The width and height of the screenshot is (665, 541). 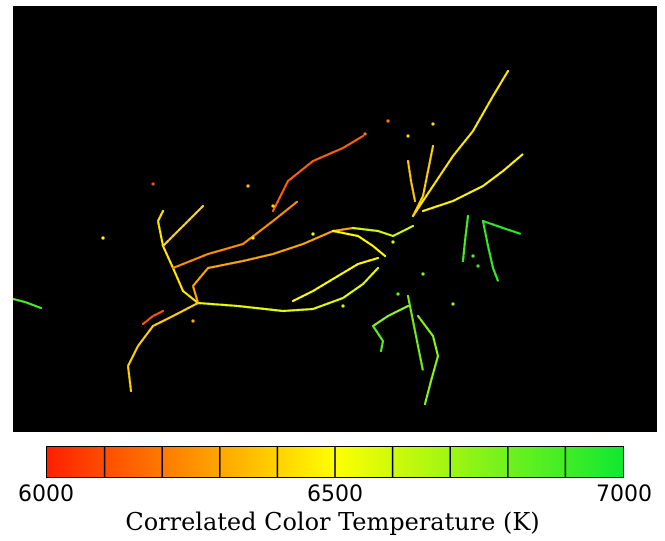 I want to click on colorbar-tick-label: 6000, so click(x=46, y=494).